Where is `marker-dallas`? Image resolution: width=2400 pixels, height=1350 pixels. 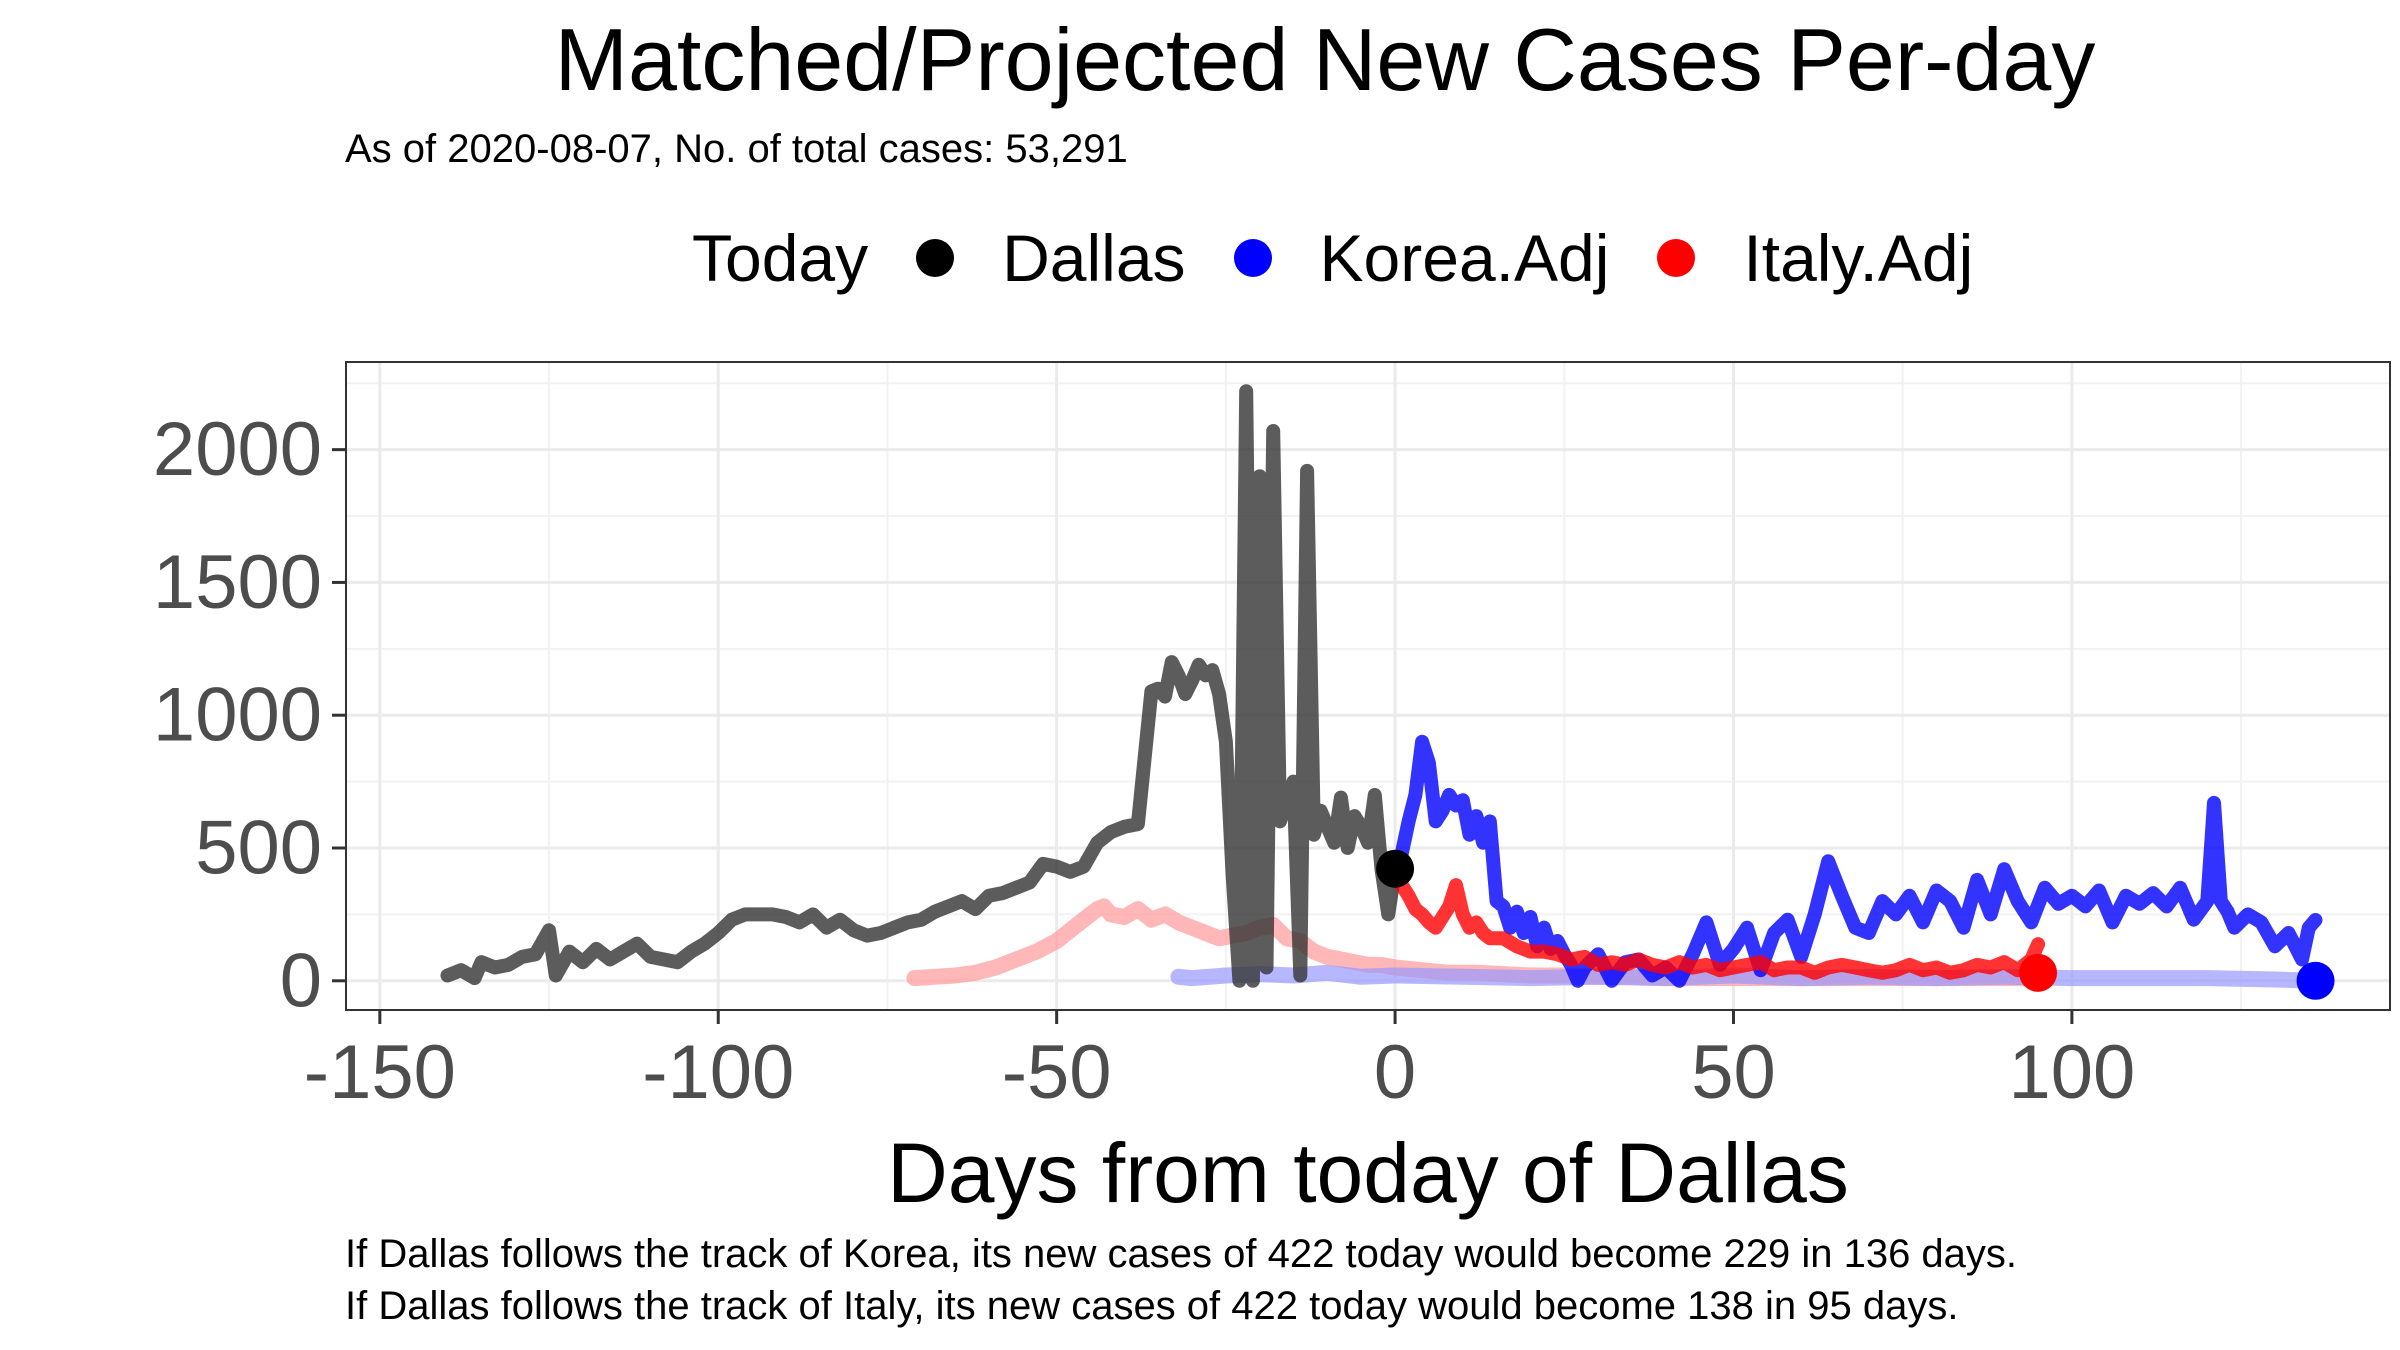 marker-dallas is located at coordinates (1395, 868).